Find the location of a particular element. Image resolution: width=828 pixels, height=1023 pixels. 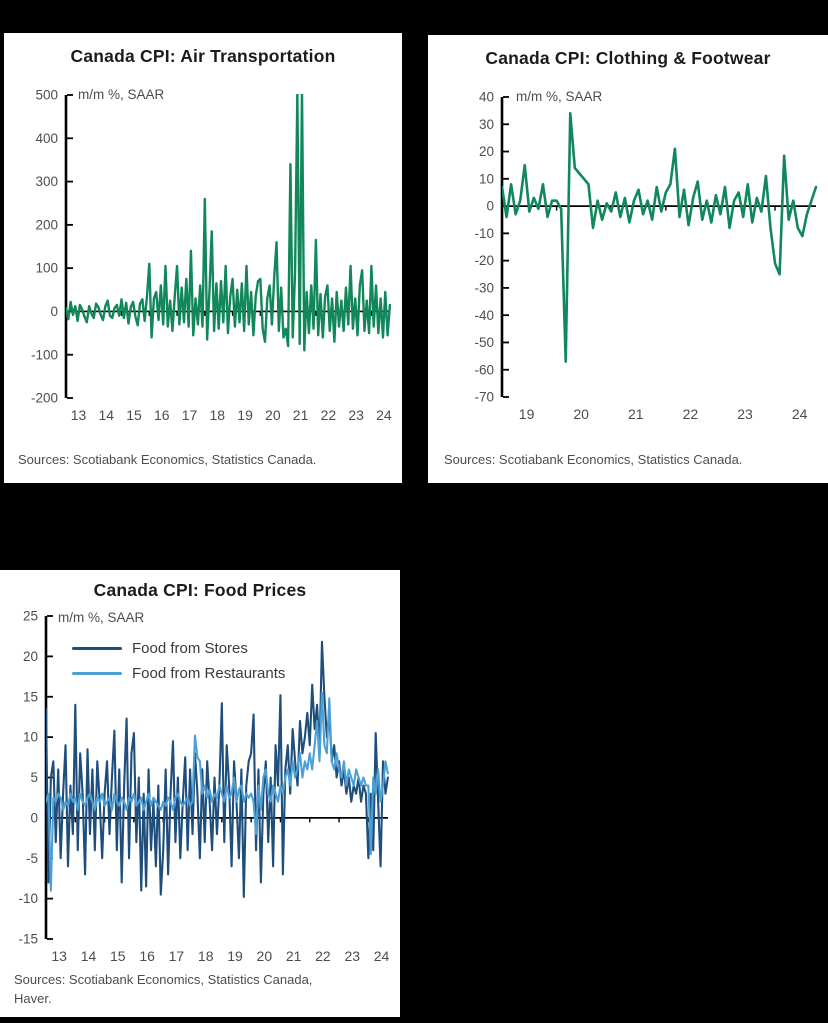

svg-text: -50 is located at coordinates (484, 342).